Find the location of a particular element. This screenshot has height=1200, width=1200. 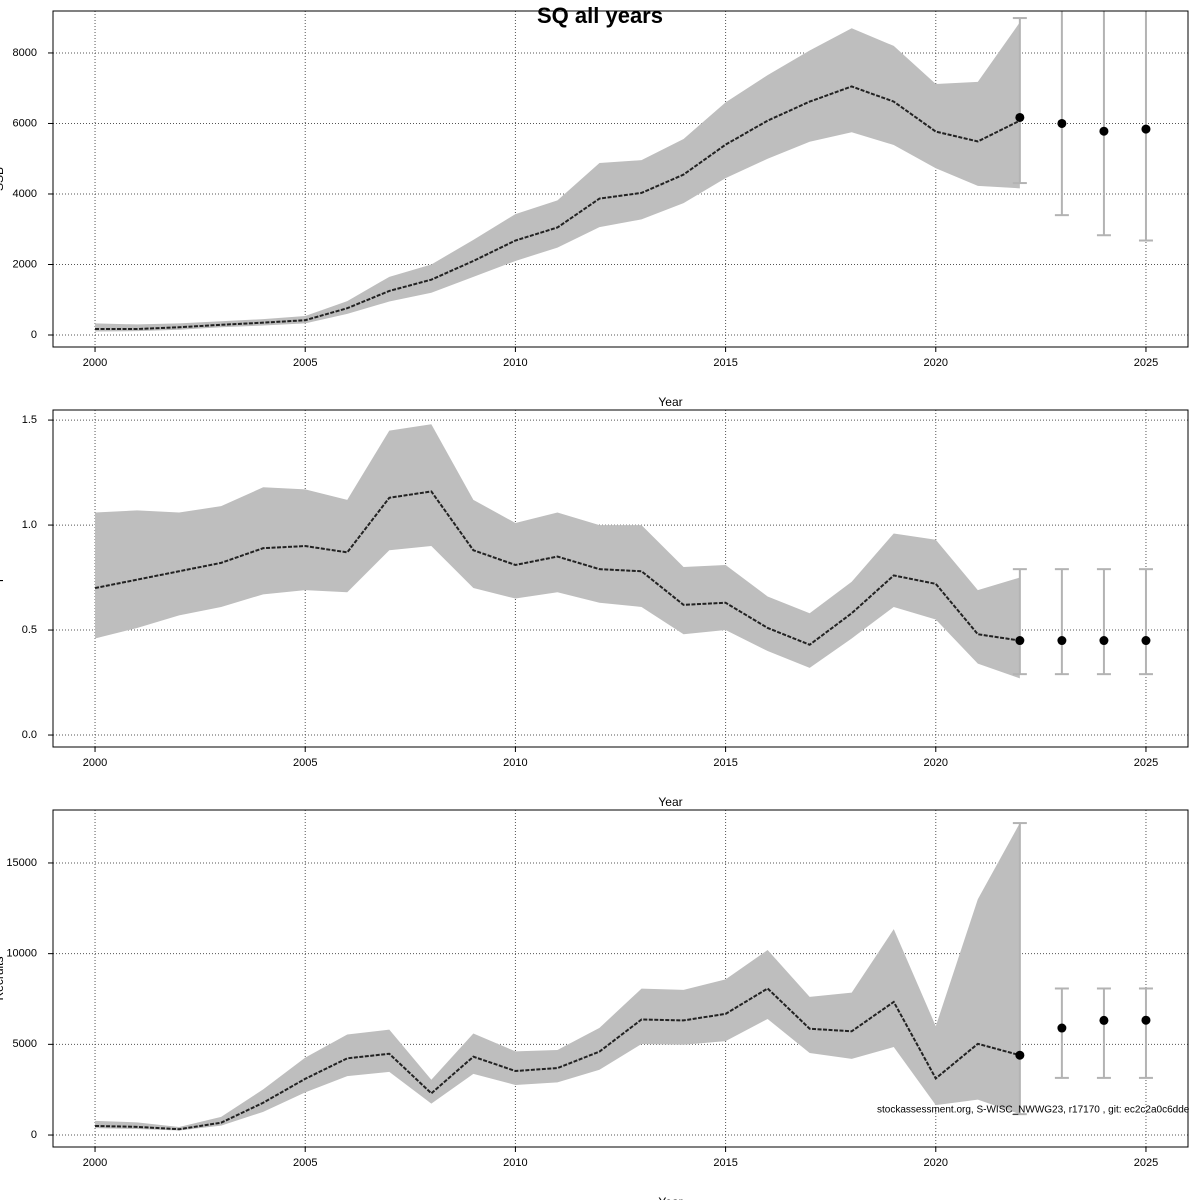

y-tick-label: 1.5 is located at coordinates (29, 420).